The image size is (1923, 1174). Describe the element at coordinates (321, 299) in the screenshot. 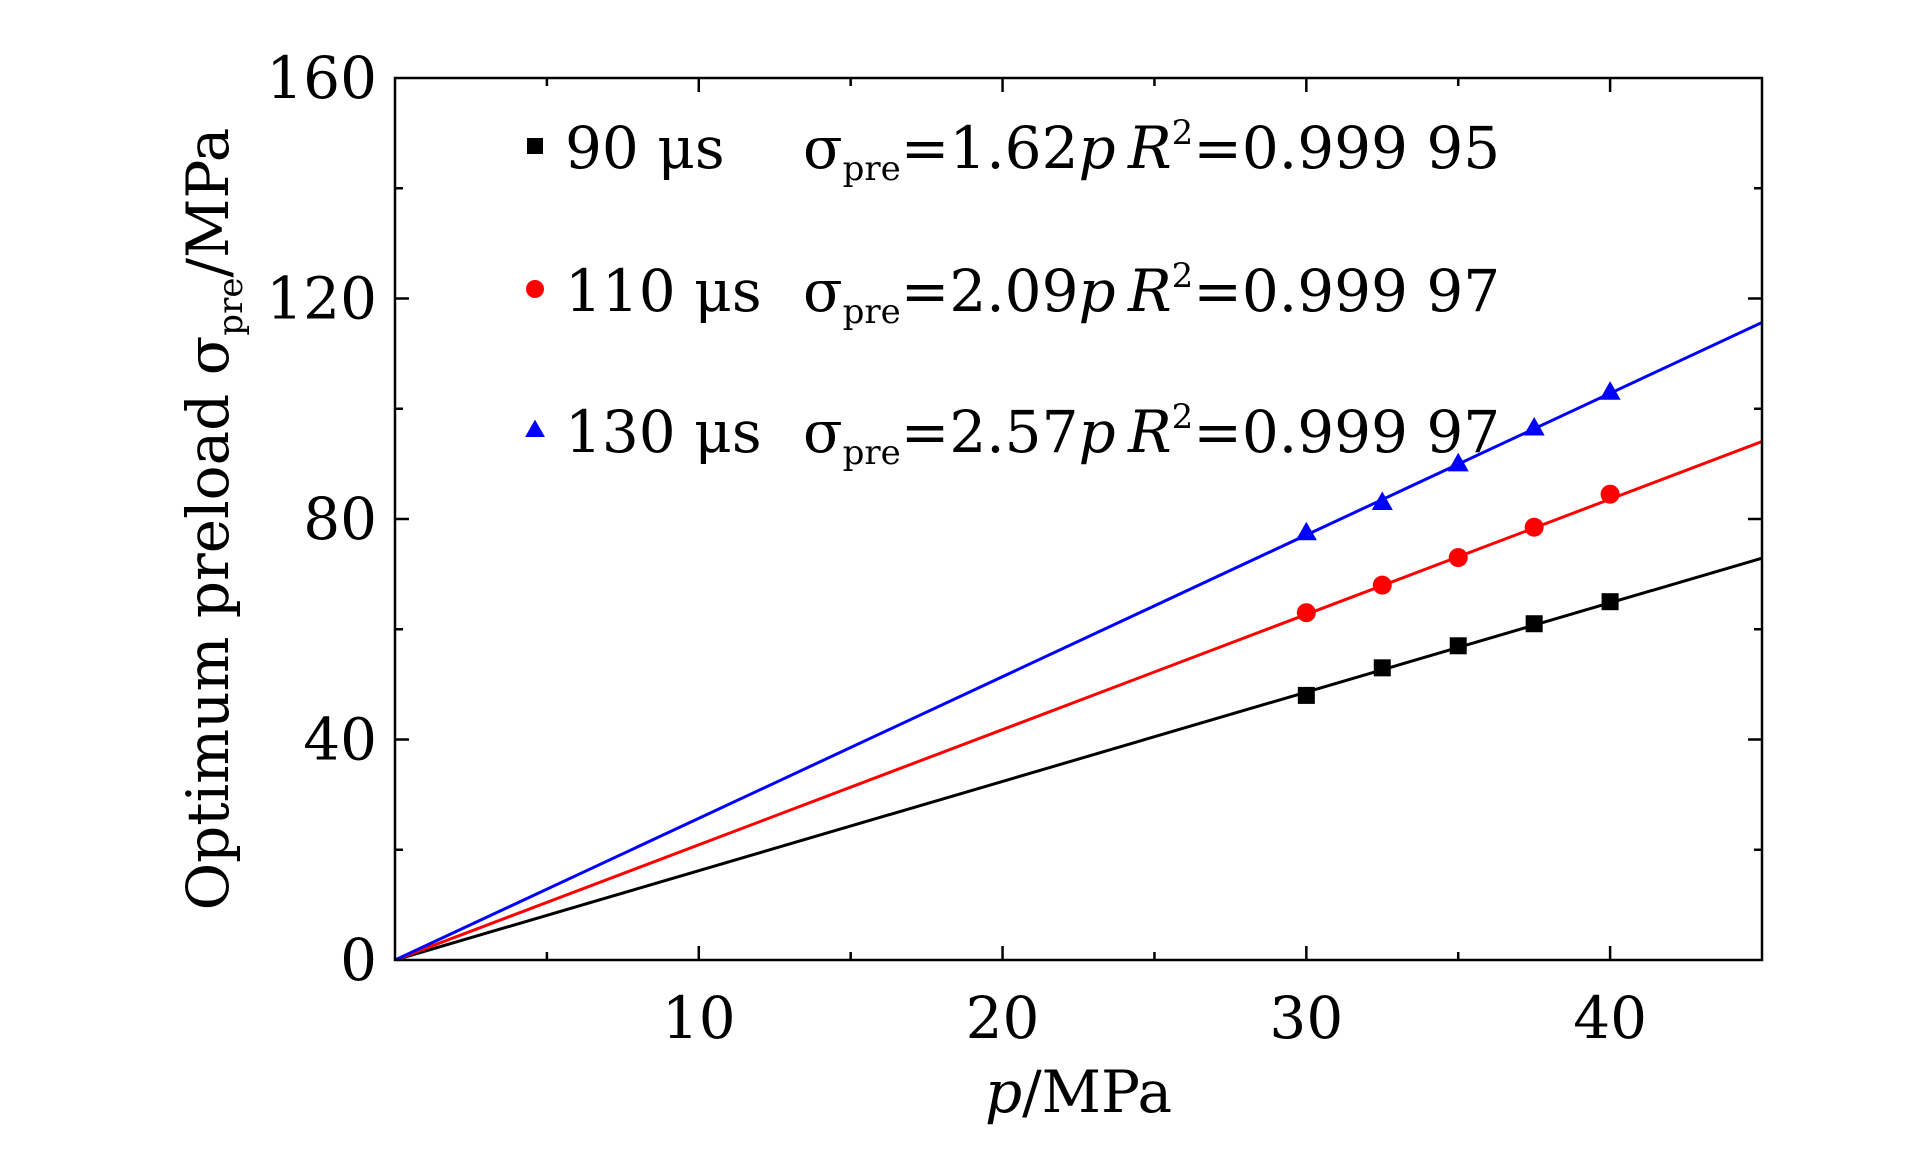

I see `y-tick-label: 120` at that location.